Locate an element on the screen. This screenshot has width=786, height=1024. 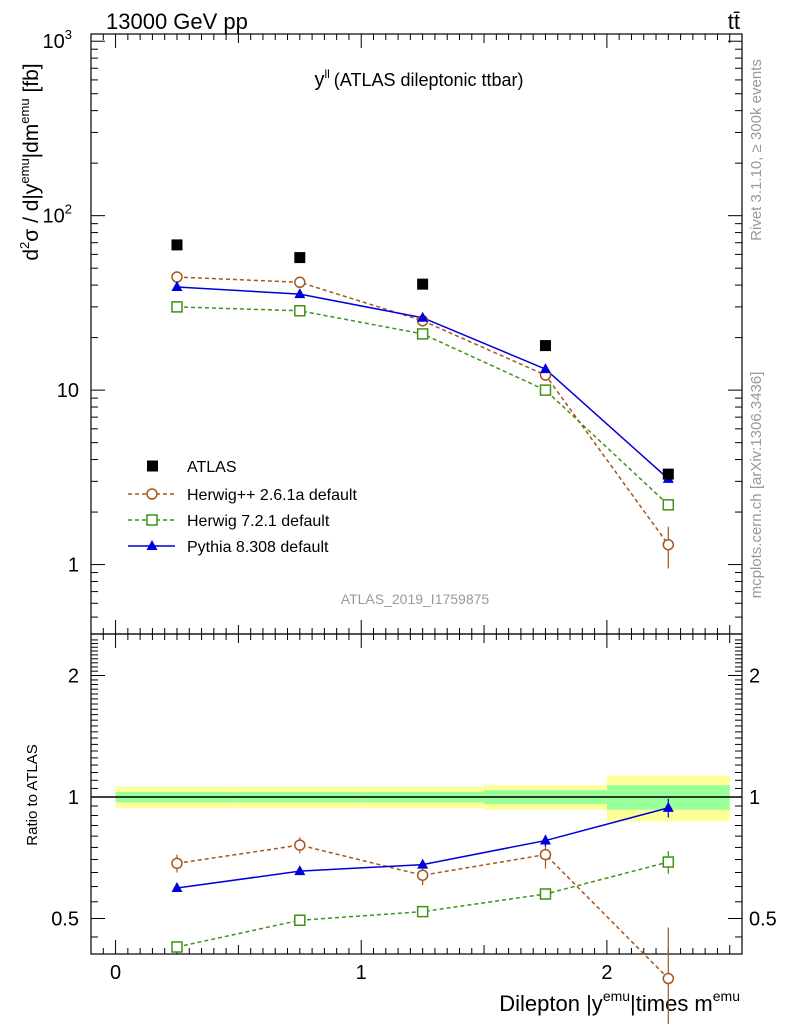
y-tick-label: 10³ is located at coordinates (57, 40).